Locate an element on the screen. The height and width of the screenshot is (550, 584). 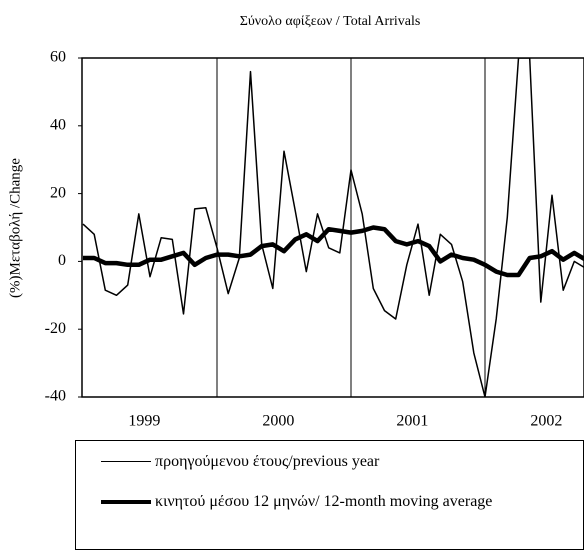
legend-entry: προηγούμενου έτους/previous year is located at coordinates (290, 462).